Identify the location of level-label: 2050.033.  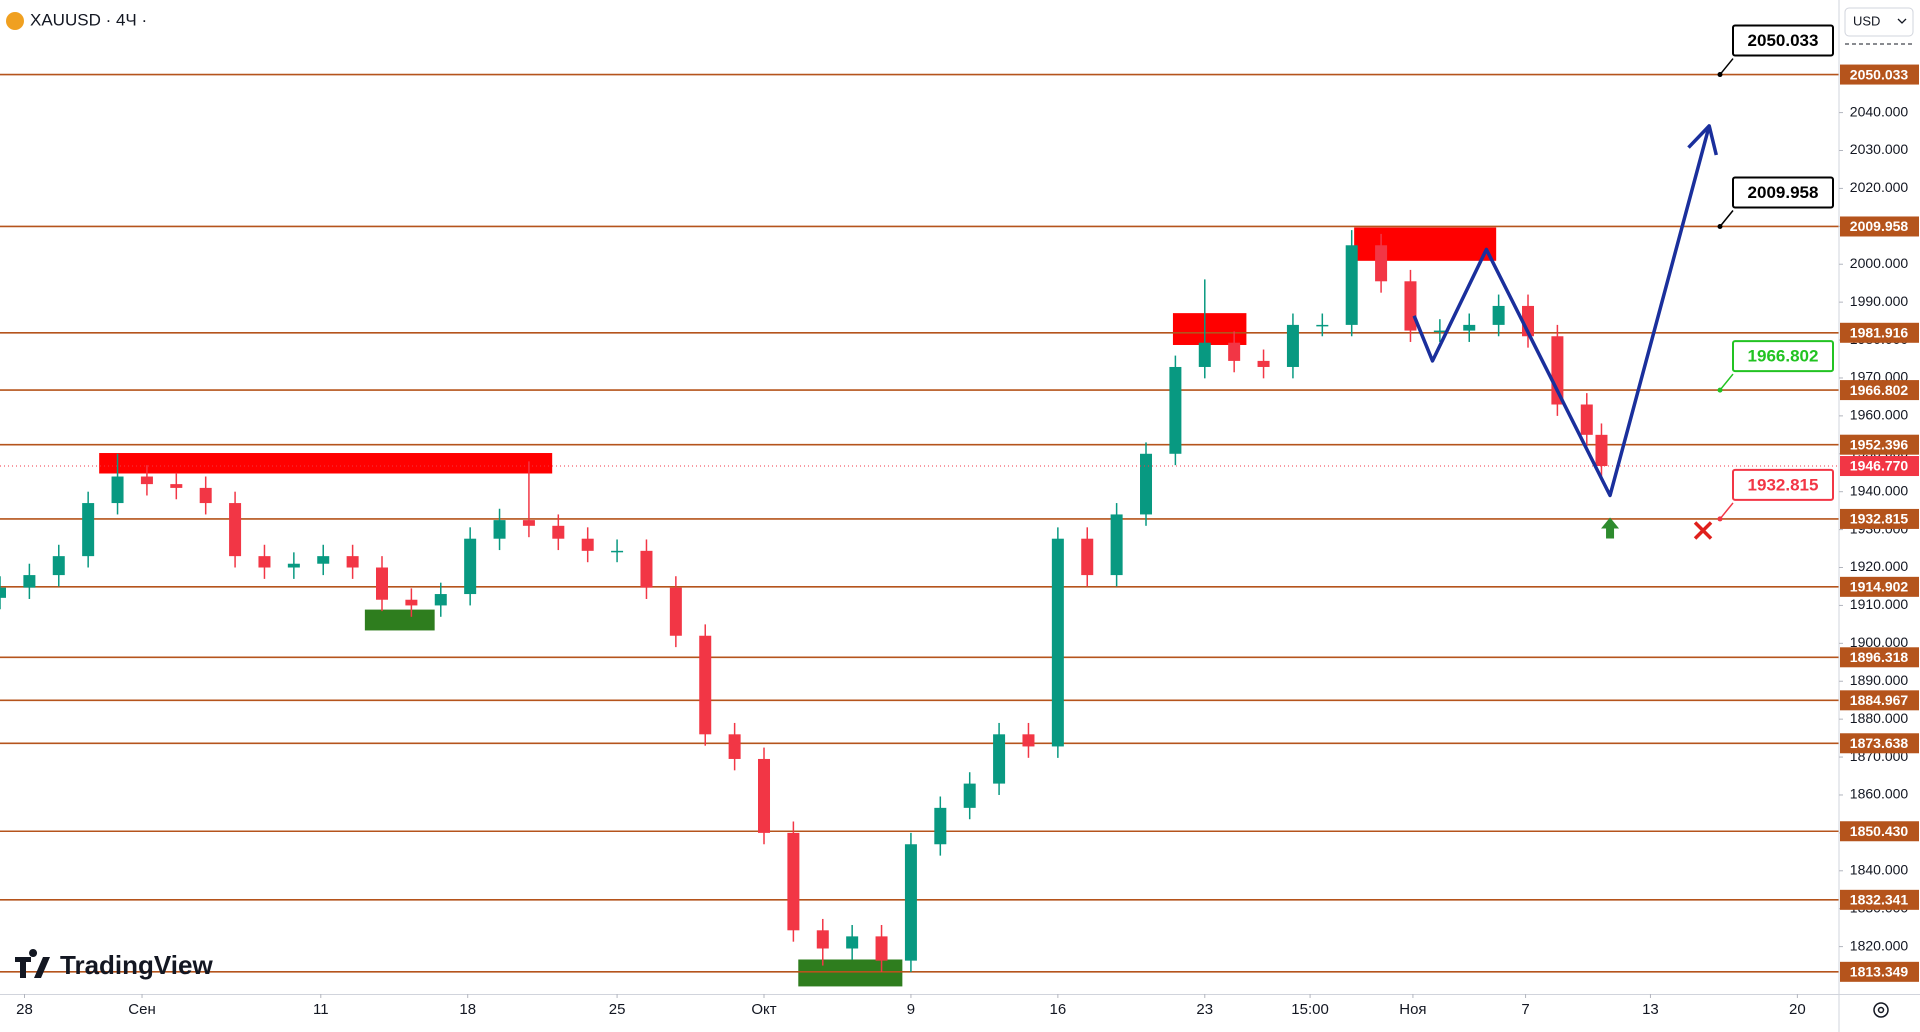
(1879, 74).